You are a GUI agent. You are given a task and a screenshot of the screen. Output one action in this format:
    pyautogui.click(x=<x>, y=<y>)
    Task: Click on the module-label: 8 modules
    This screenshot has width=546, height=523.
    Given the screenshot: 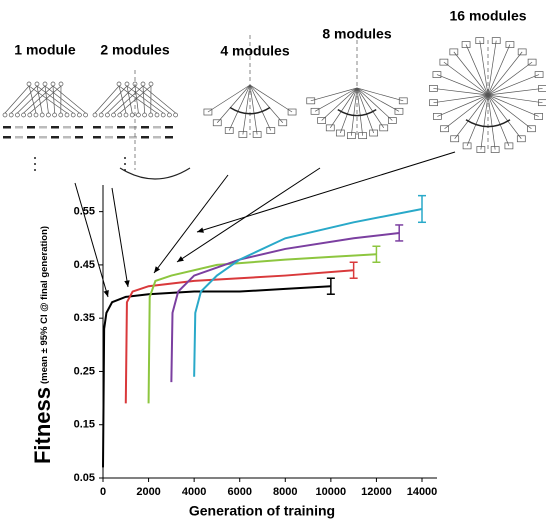 What is the action you would take?
    pyautogui.click(x=356, y=34)
    